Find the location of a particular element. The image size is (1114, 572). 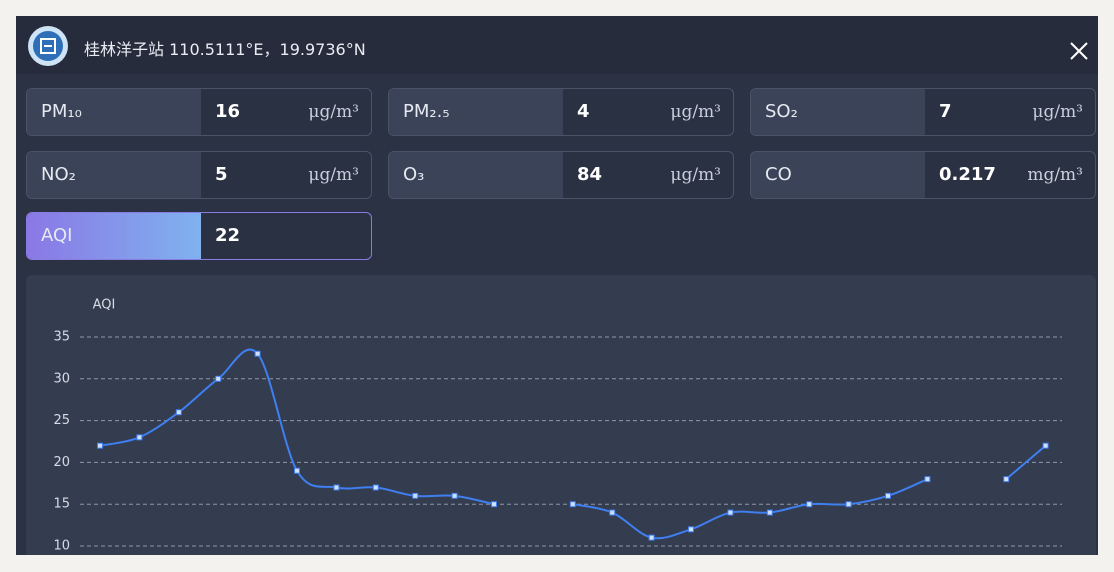

aqi-label: AQI is located at coordinates (114, 236).